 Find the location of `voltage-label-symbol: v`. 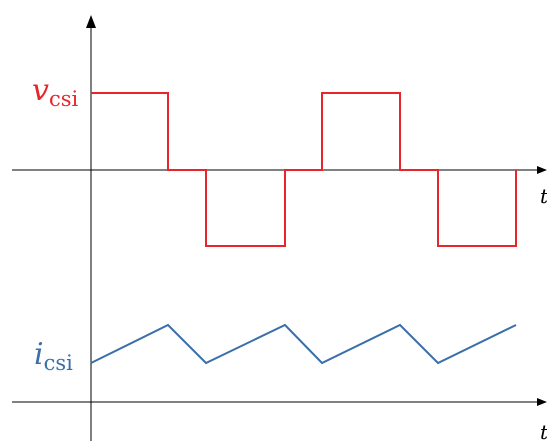

voltage-label-symbol: v is located at coordinates (40, 90).